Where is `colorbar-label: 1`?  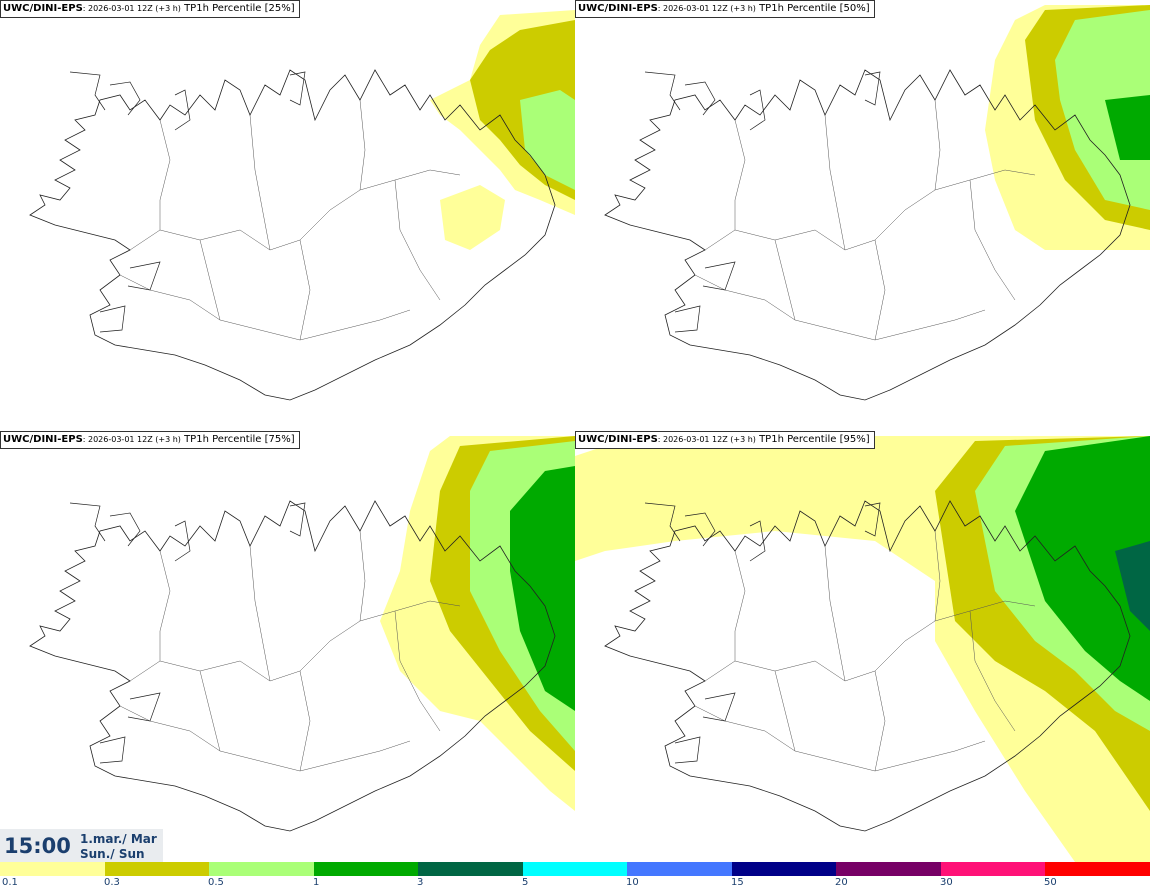
colorbar-label: 1 is located at coordinates (316, 882).